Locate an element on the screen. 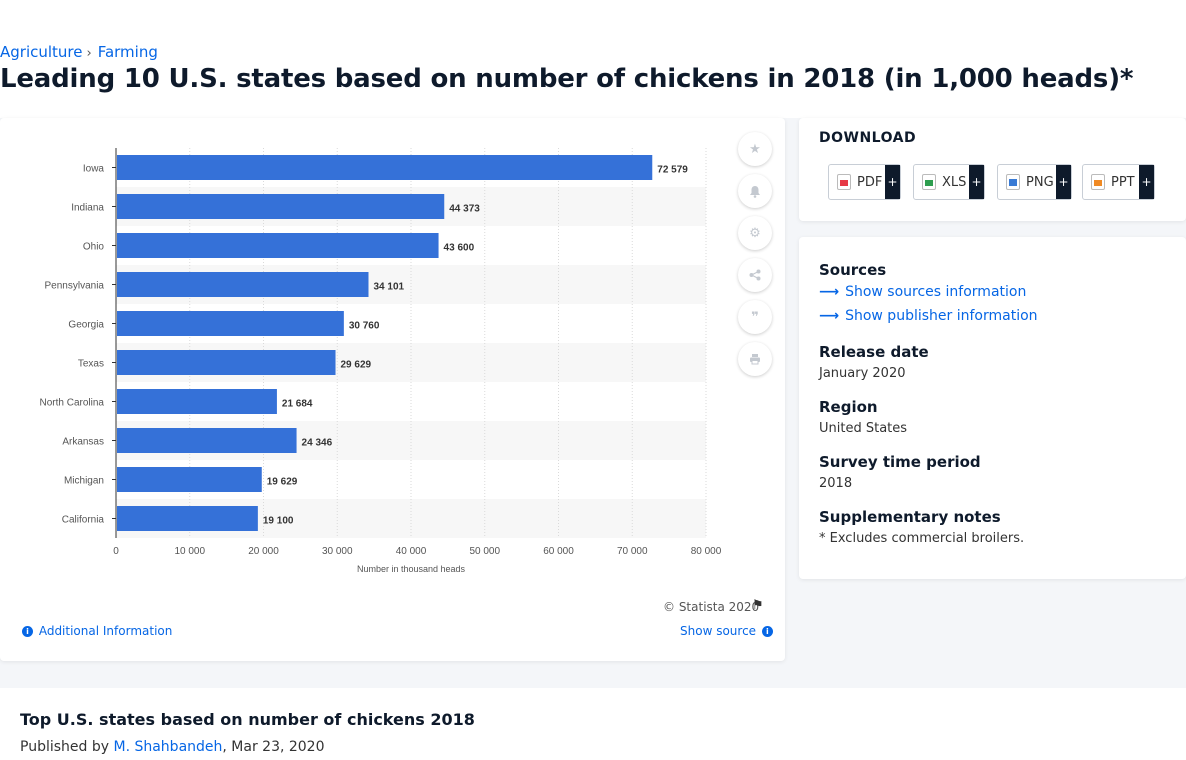 The height and width of the screenshot is (760, 1186). download-panel: DOWNLOAD PDF + XLS + PNG + PPT + is located at coordinates (992, 169).